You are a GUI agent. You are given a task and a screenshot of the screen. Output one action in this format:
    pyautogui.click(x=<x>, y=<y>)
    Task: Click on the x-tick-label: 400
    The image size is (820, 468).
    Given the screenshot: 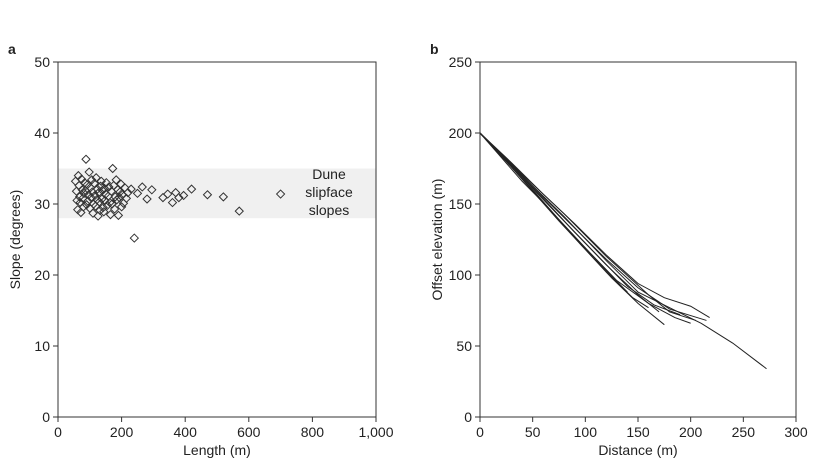 What is the action you would take?
    pyautogui.click(x=186, y=432)
    